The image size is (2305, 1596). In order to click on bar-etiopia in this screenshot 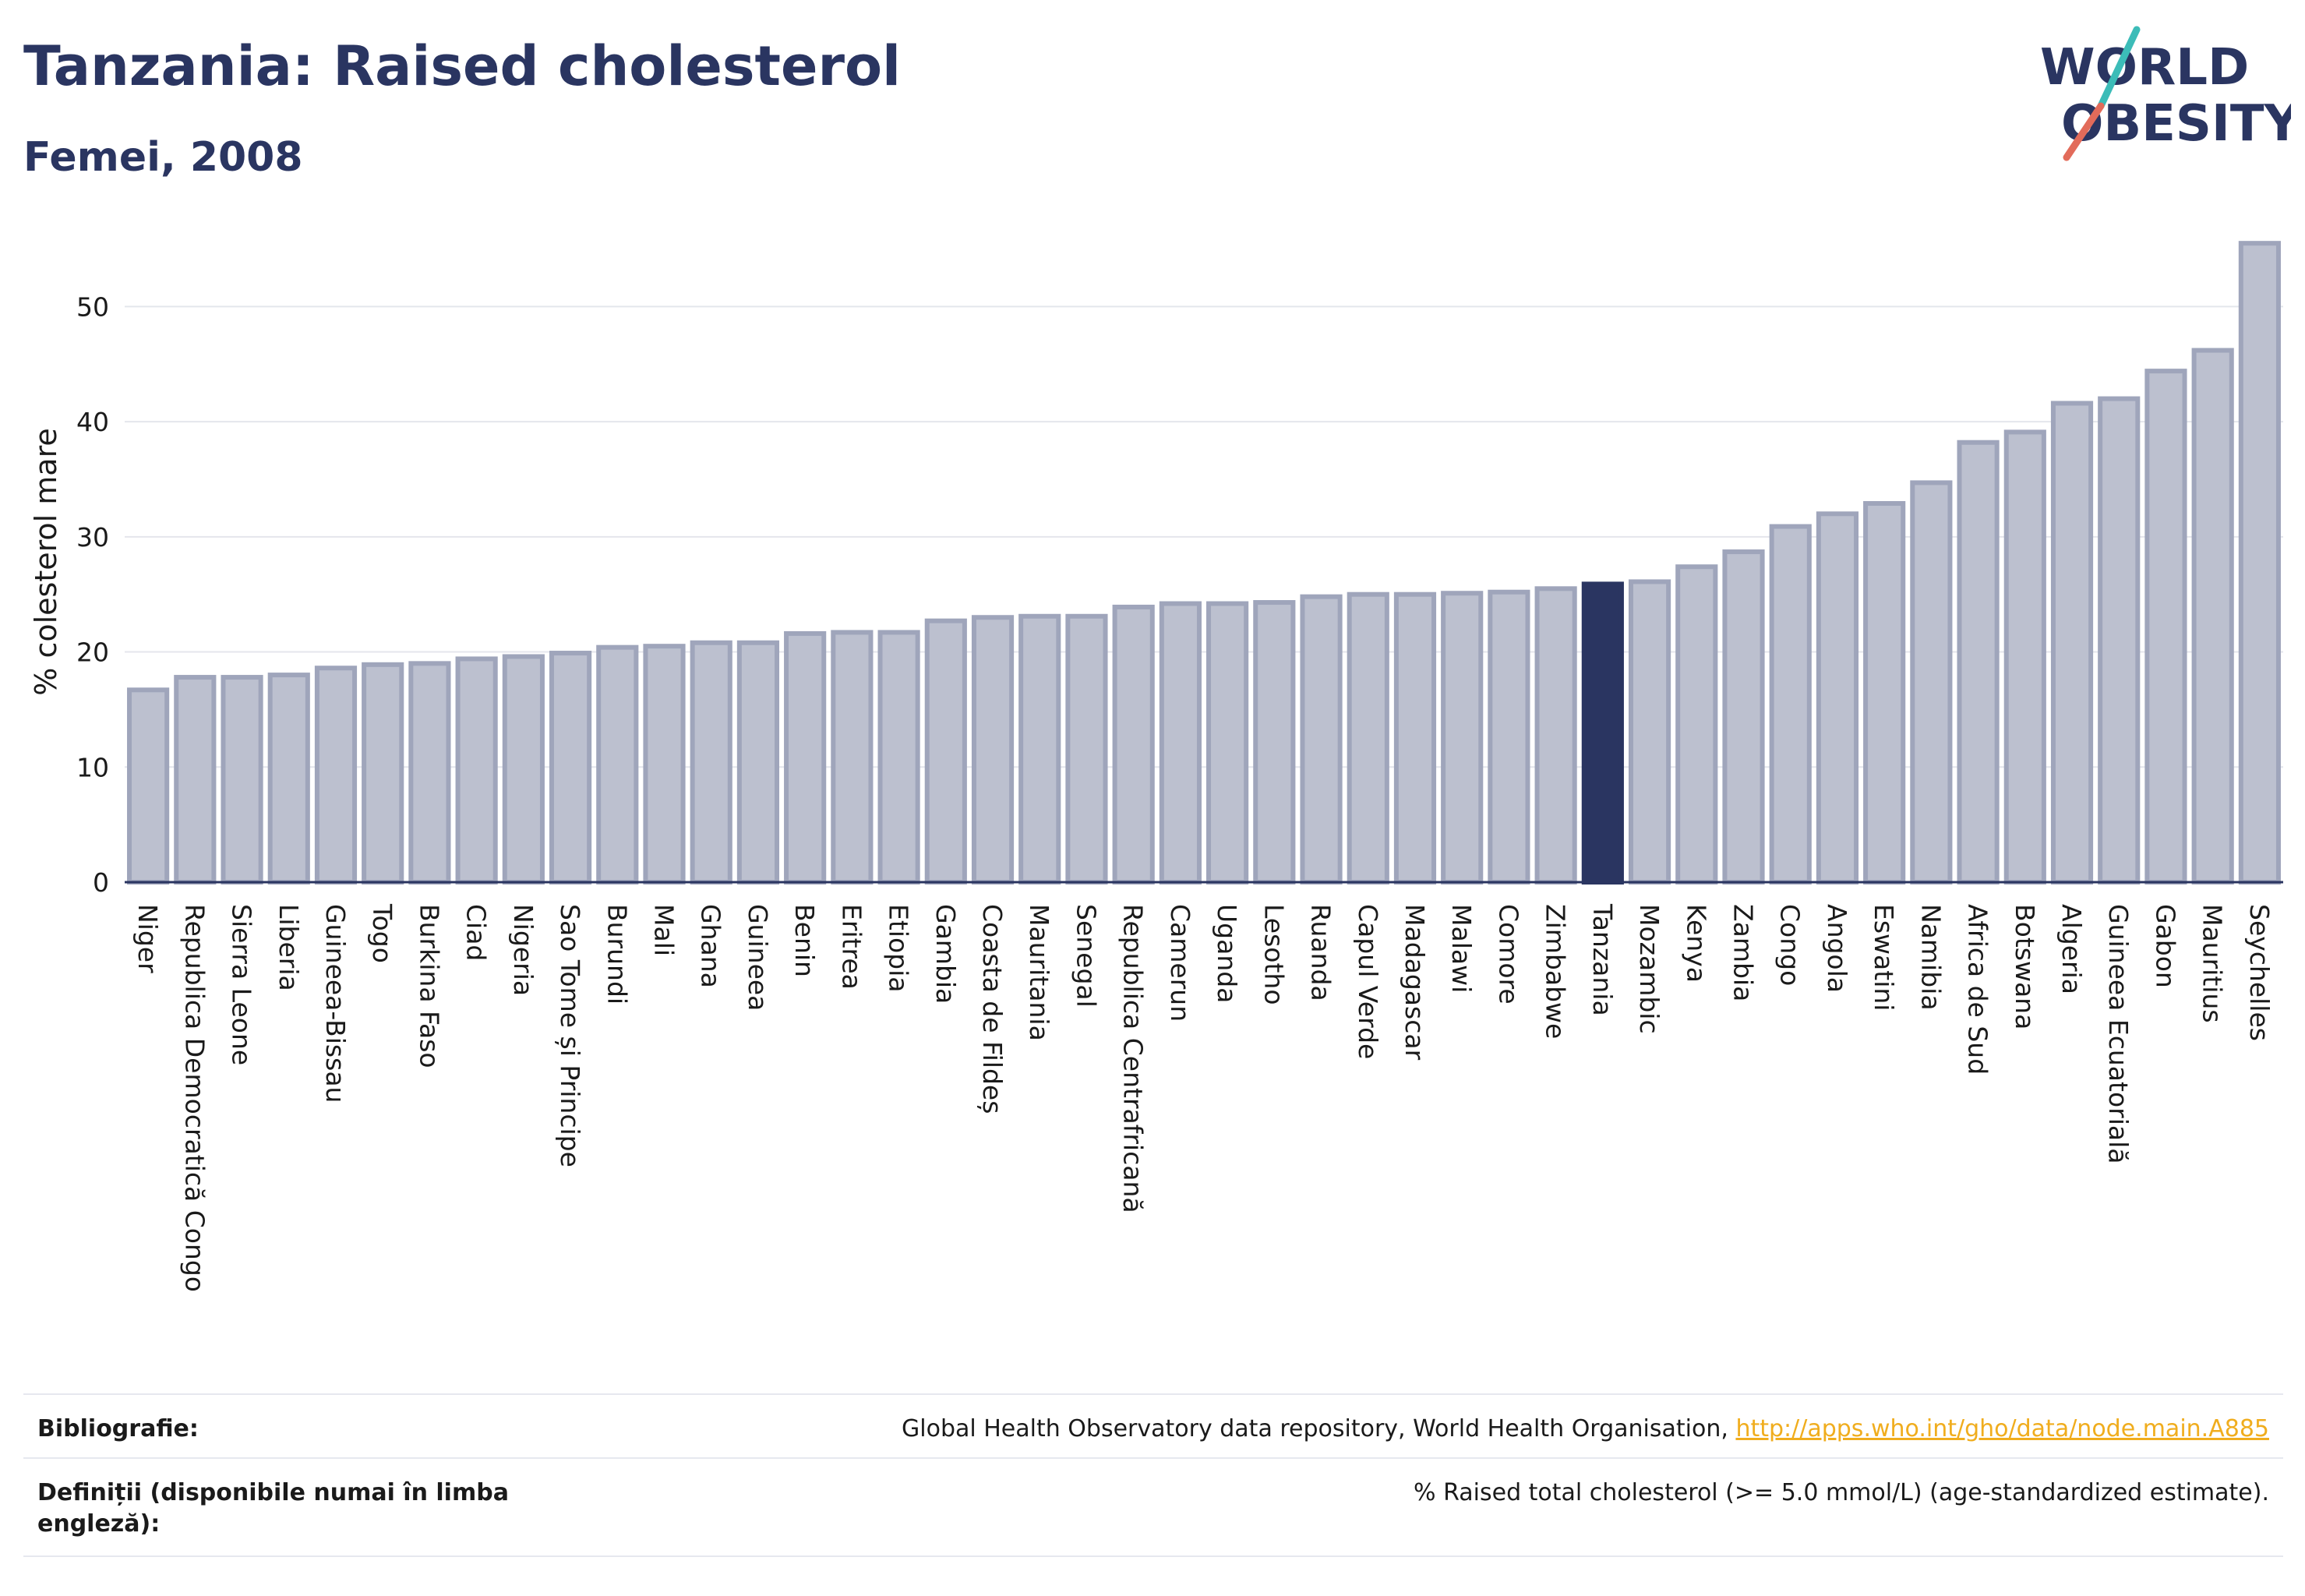, I will do `click(899, 757)`.